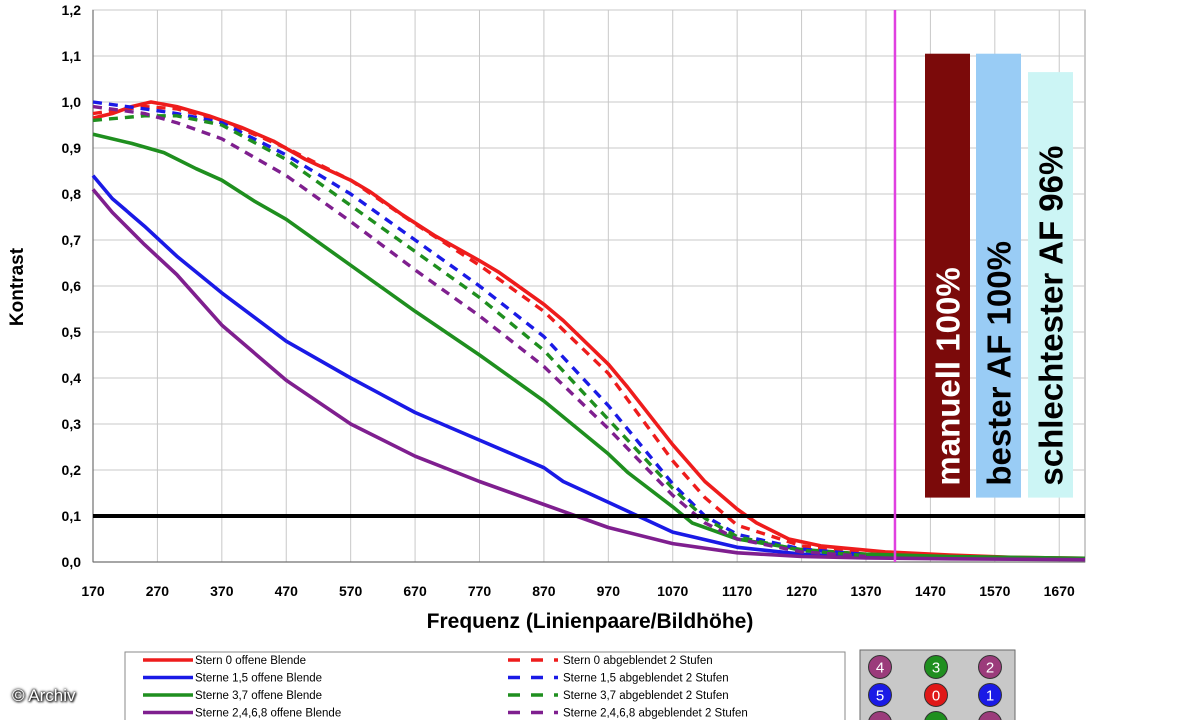  I want to click on y-tick-label: 0,0, so click(72, 562).